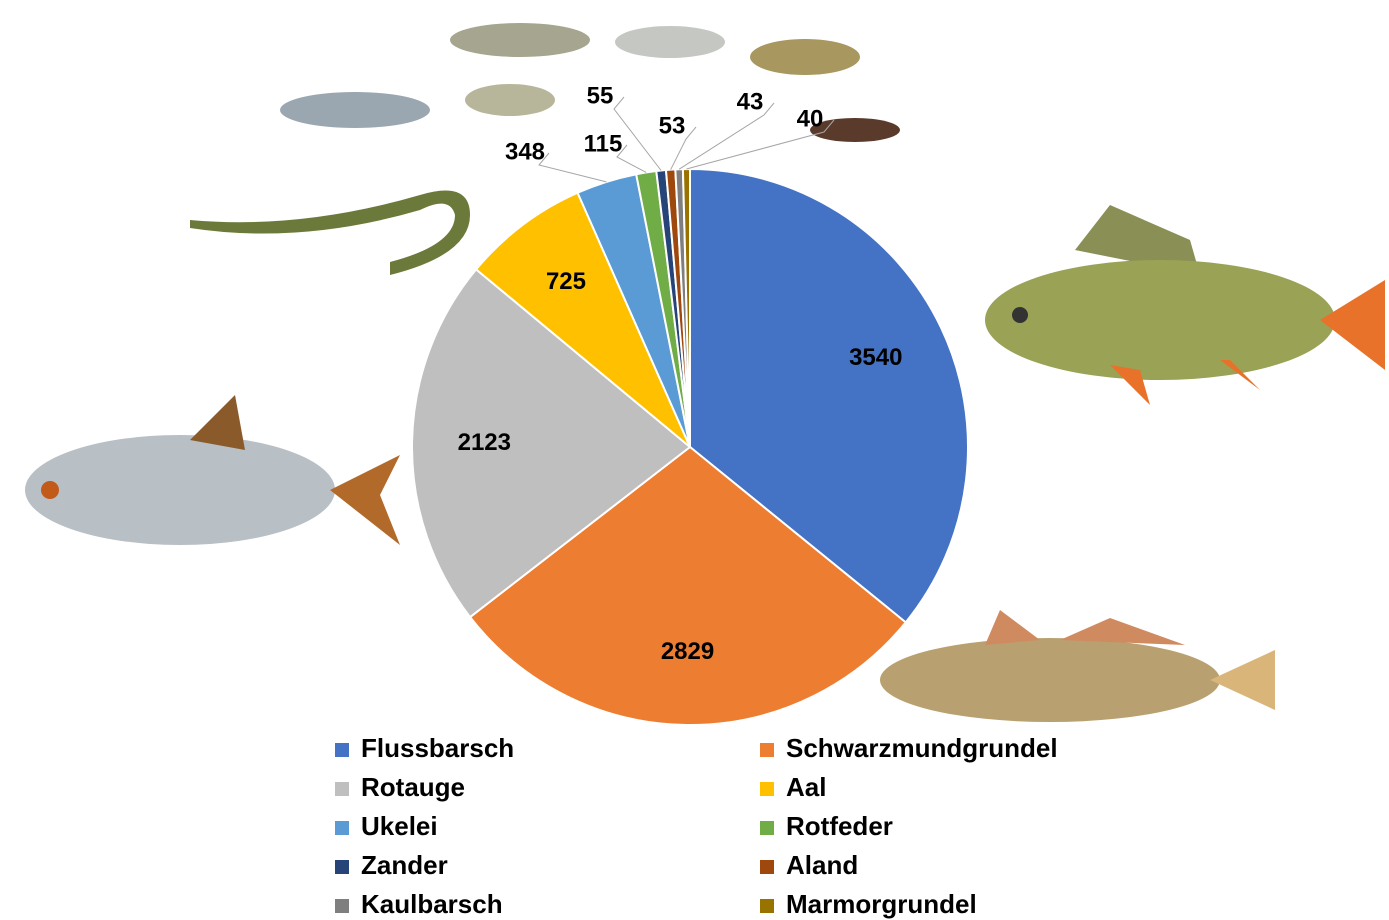  I want to click on fish-eel, so click(330, 232).